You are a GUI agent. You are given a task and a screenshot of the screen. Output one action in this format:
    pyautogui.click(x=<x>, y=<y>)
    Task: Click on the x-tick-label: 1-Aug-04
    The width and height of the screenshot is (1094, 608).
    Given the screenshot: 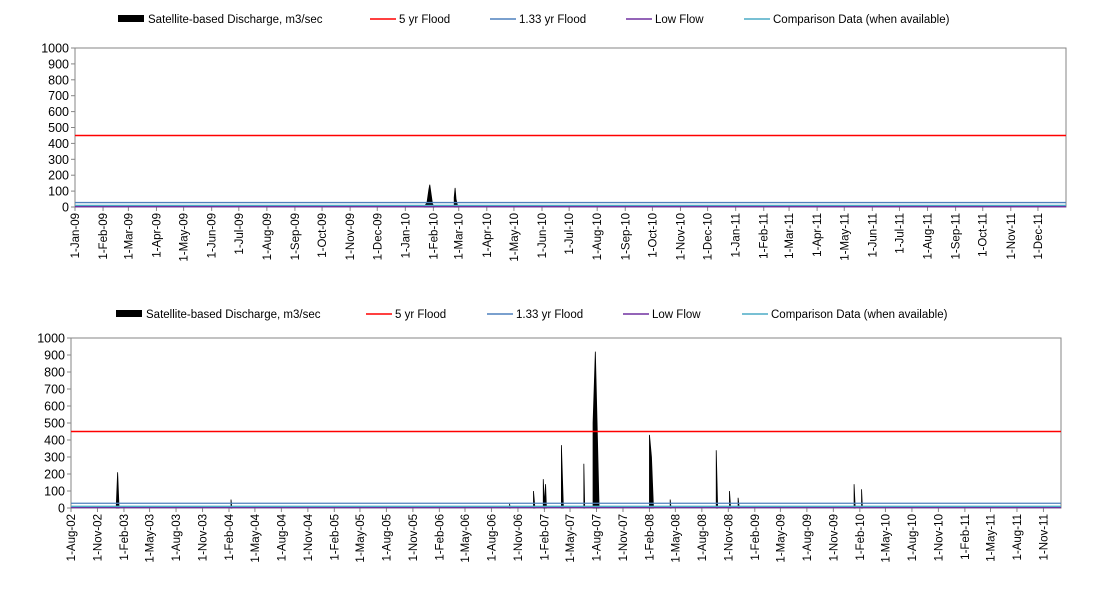 What is the action you would take?
    pyautogui.click(x=282, y=537)
    